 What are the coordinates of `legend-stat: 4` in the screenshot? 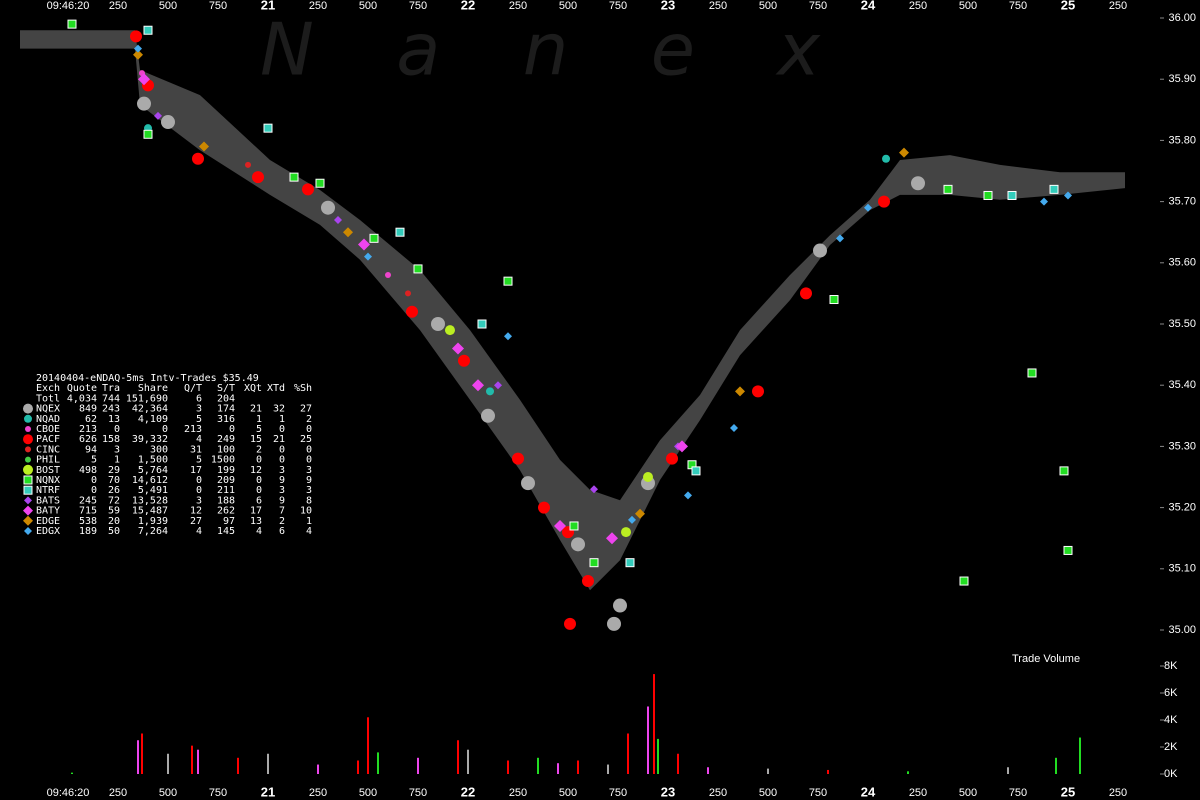 It's located at (309, 531).